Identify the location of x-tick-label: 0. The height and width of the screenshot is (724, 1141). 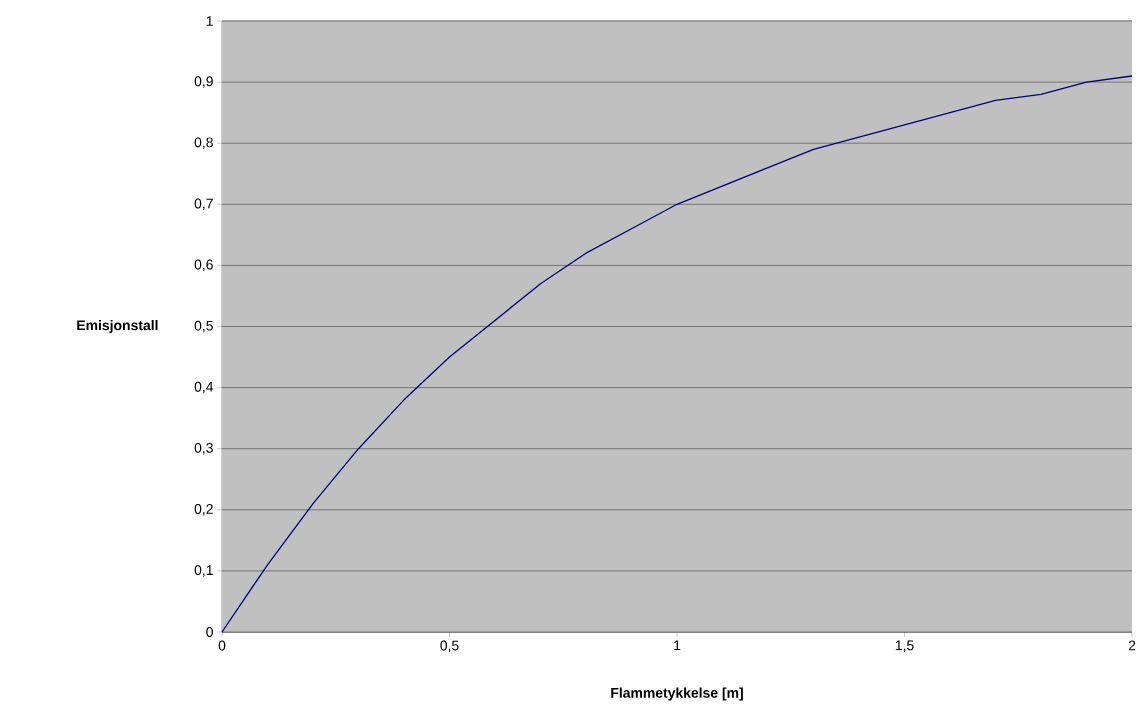
(222, 645).